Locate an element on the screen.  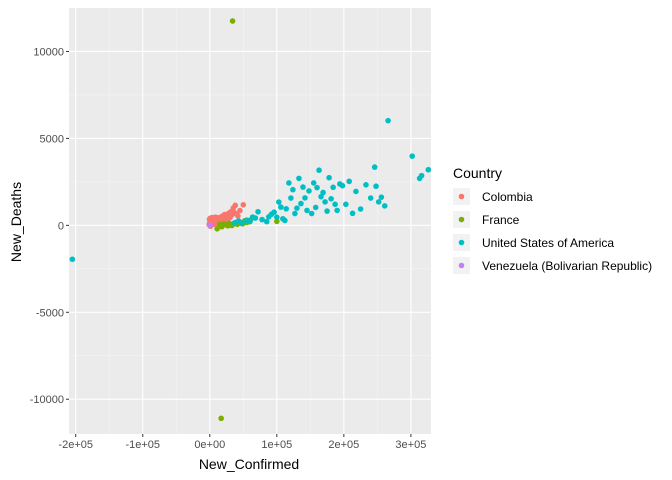
x-tick-label: 1e+05 is located at coordinates (276, 445).